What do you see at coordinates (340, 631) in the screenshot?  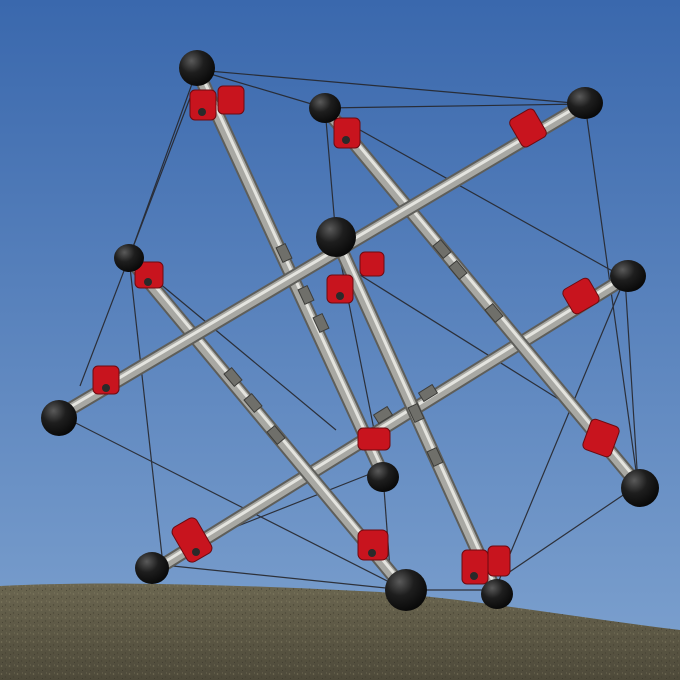 I see `hill-ground` at bounding box center [340, 631].